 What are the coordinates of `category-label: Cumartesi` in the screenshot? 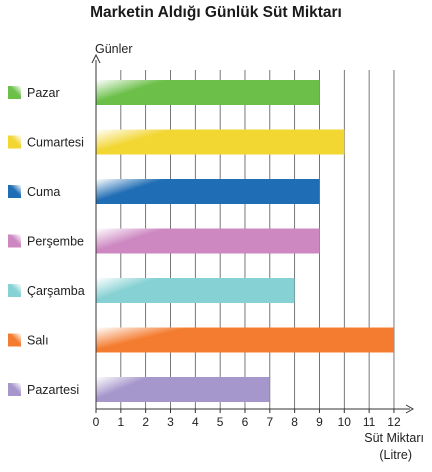 It's located at (55, 143).